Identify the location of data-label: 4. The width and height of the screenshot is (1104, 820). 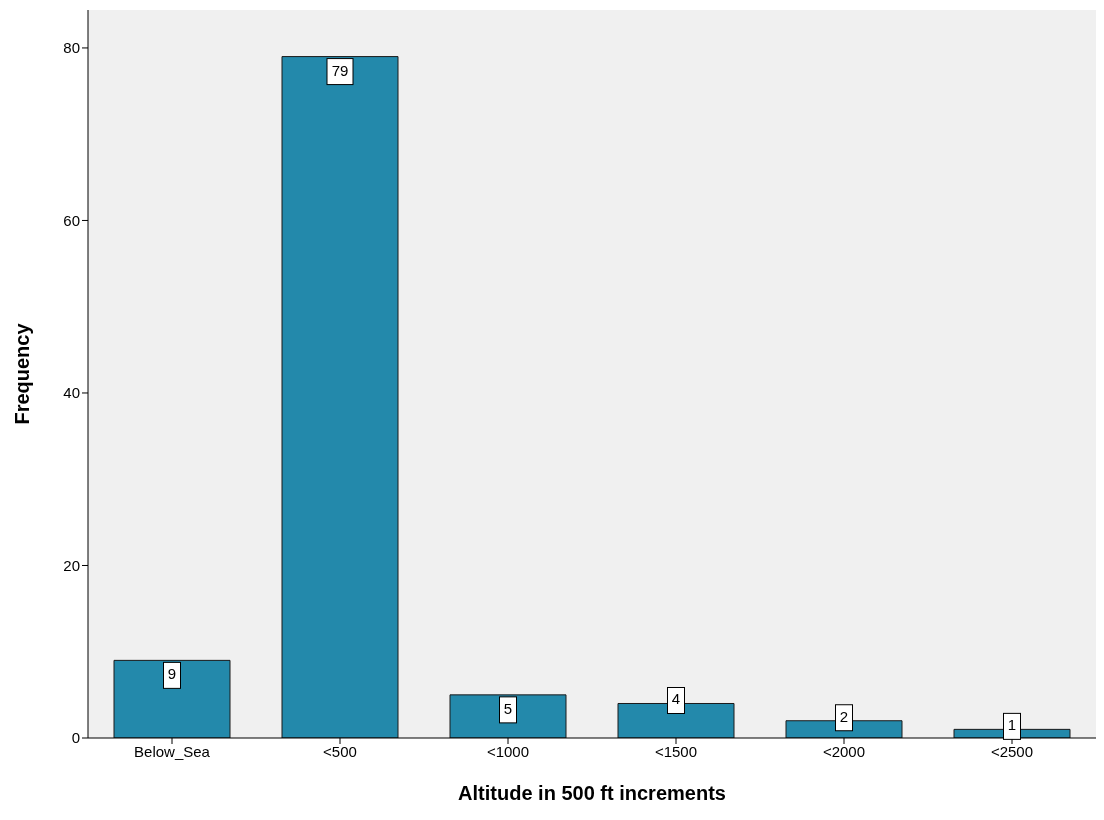
(676, 699).